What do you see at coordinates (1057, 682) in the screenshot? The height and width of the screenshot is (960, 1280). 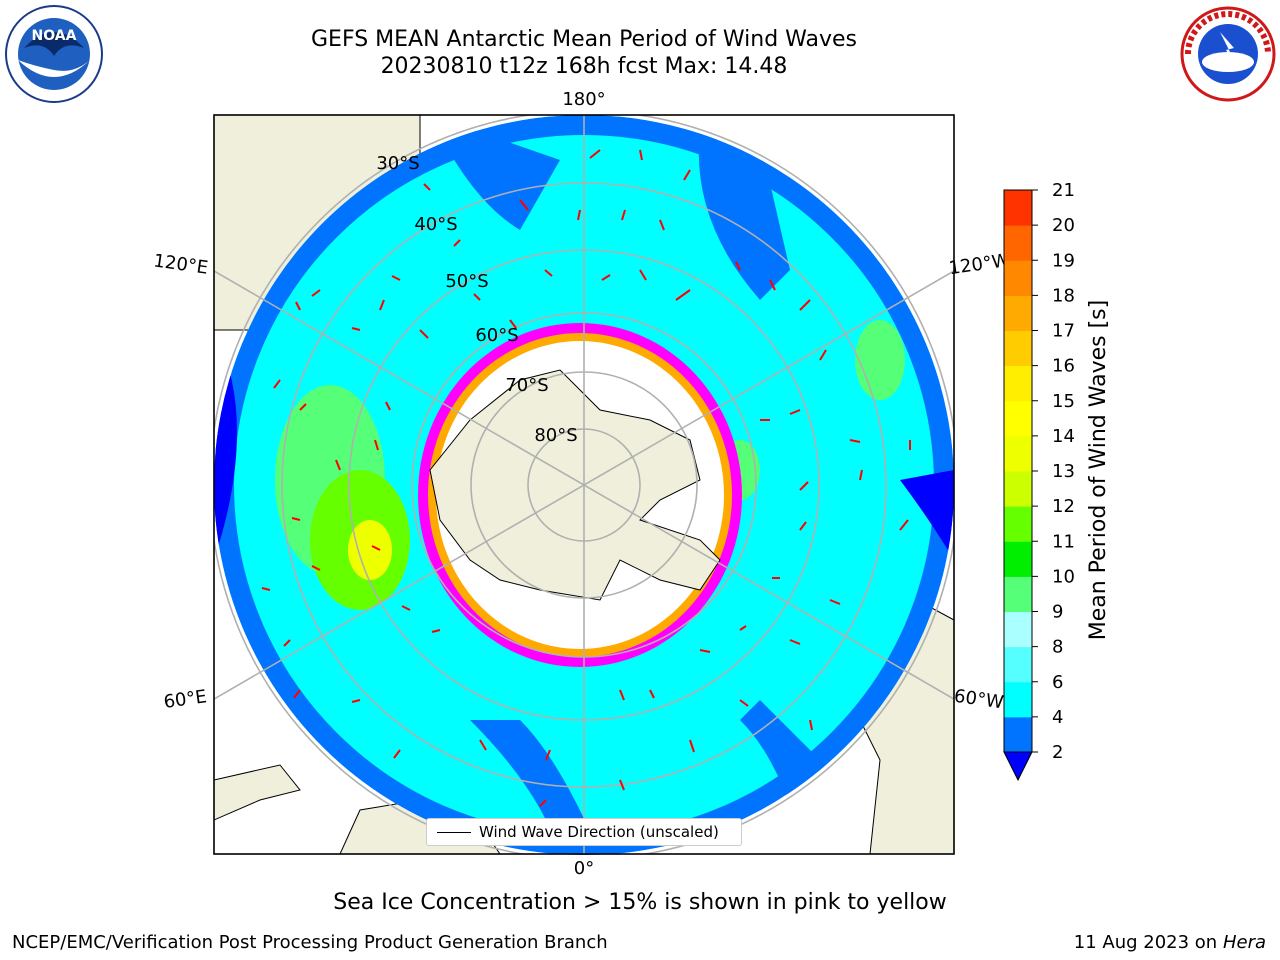 I see `colorbar-tick-label: 6` at bounding box center [1057, 682].